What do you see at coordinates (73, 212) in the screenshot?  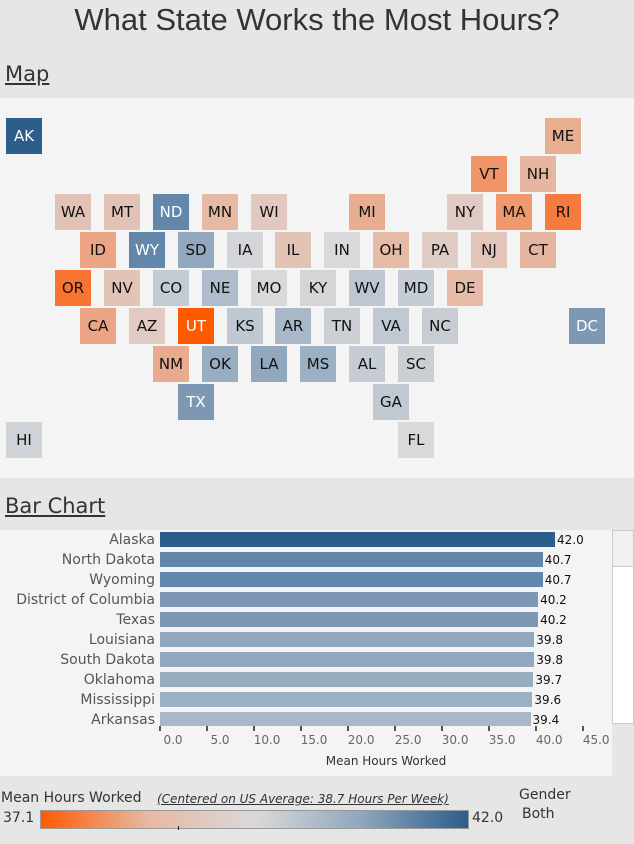 I see `state-tile-wa: WA` at bounding box center [73, 212].